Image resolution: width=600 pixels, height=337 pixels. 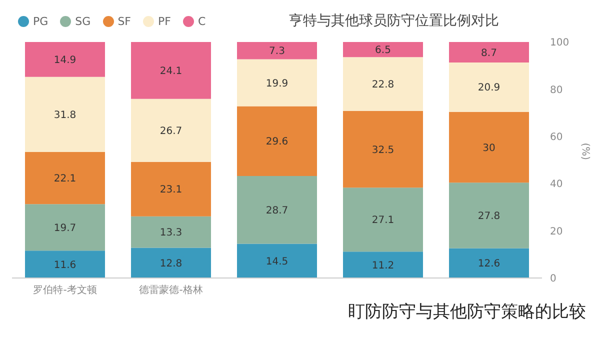 What do you see at coordinates (65, 290) in the screenshot?
I see `x-tick-label: 罗伯特-考文顿` at bounding box center [65, 290].